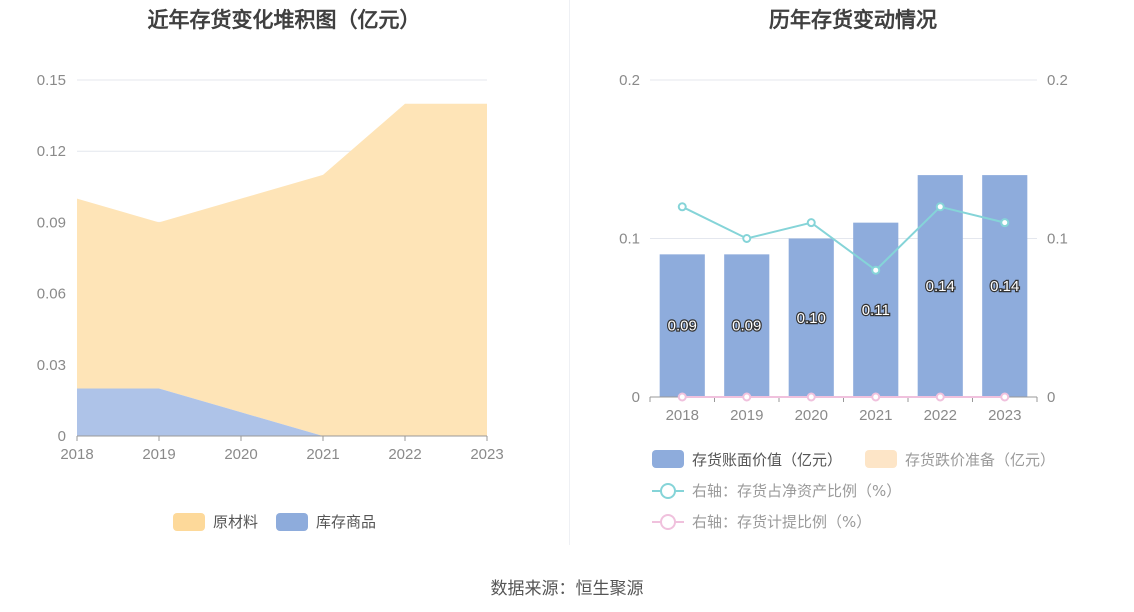 This screenshot has width=1134, height=612. What do you see at coordinates (636, 397) in the screenshot?
I see `y-left-tick-label: 0` at bounding box center [636, 397].